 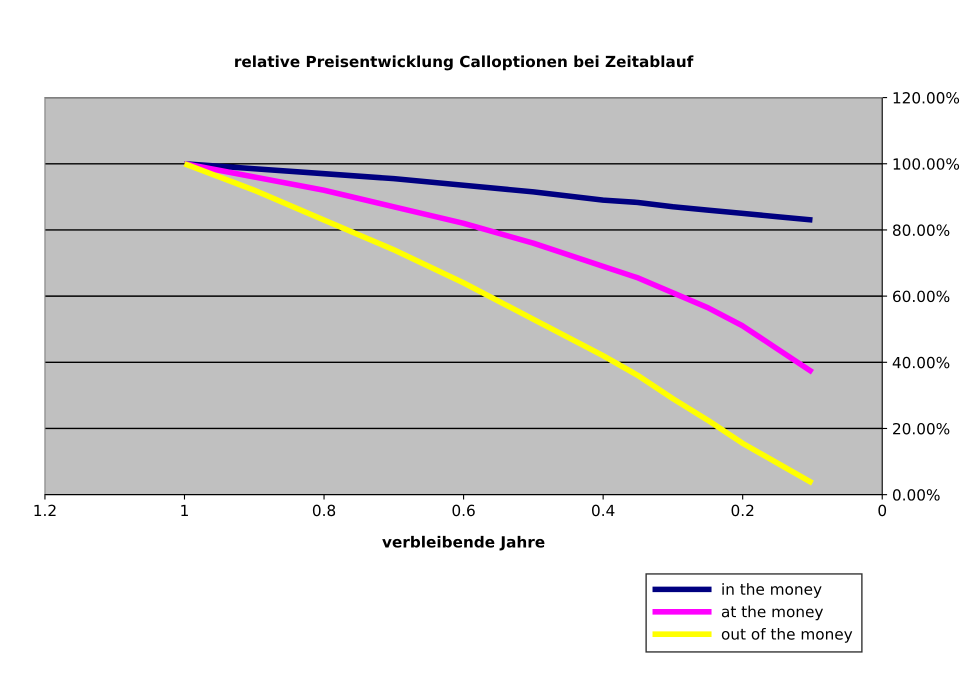 What do you see at coordinates (921, 296) in the screenshot?
I see `y-tick-label: 60.00%` at bounding box center [921, 296].